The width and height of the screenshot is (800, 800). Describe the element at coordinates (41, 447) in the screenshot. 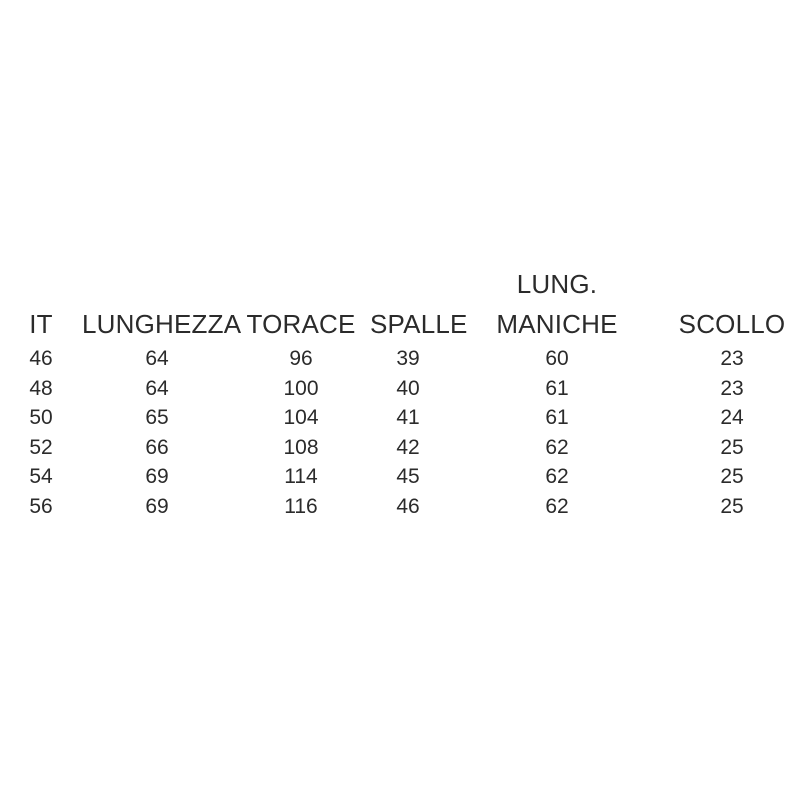

I see `table-cell: 52` at that location.